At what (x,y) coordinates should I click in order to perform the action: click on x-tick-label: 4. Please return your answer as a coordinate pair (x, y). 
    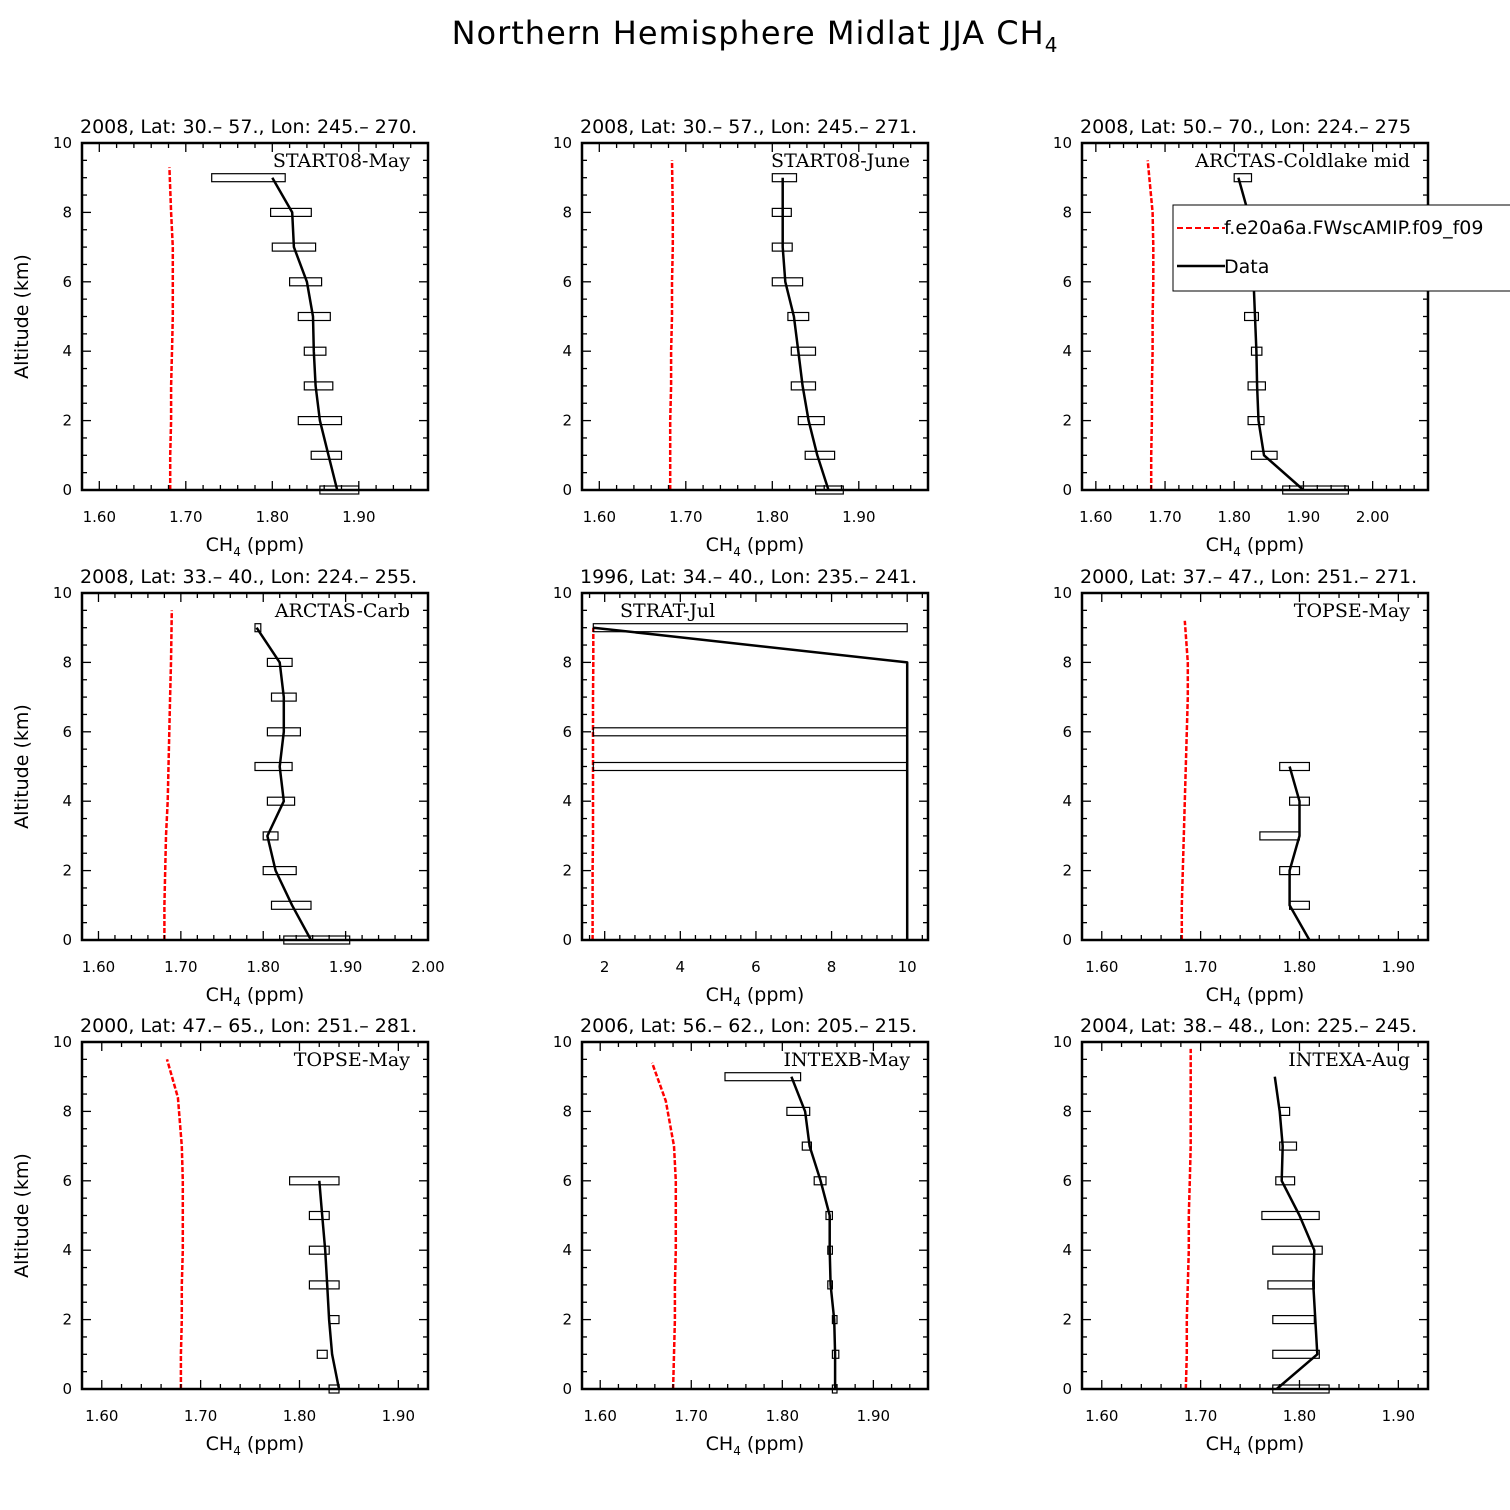
    Looking at the image, I should click on (681, 967).